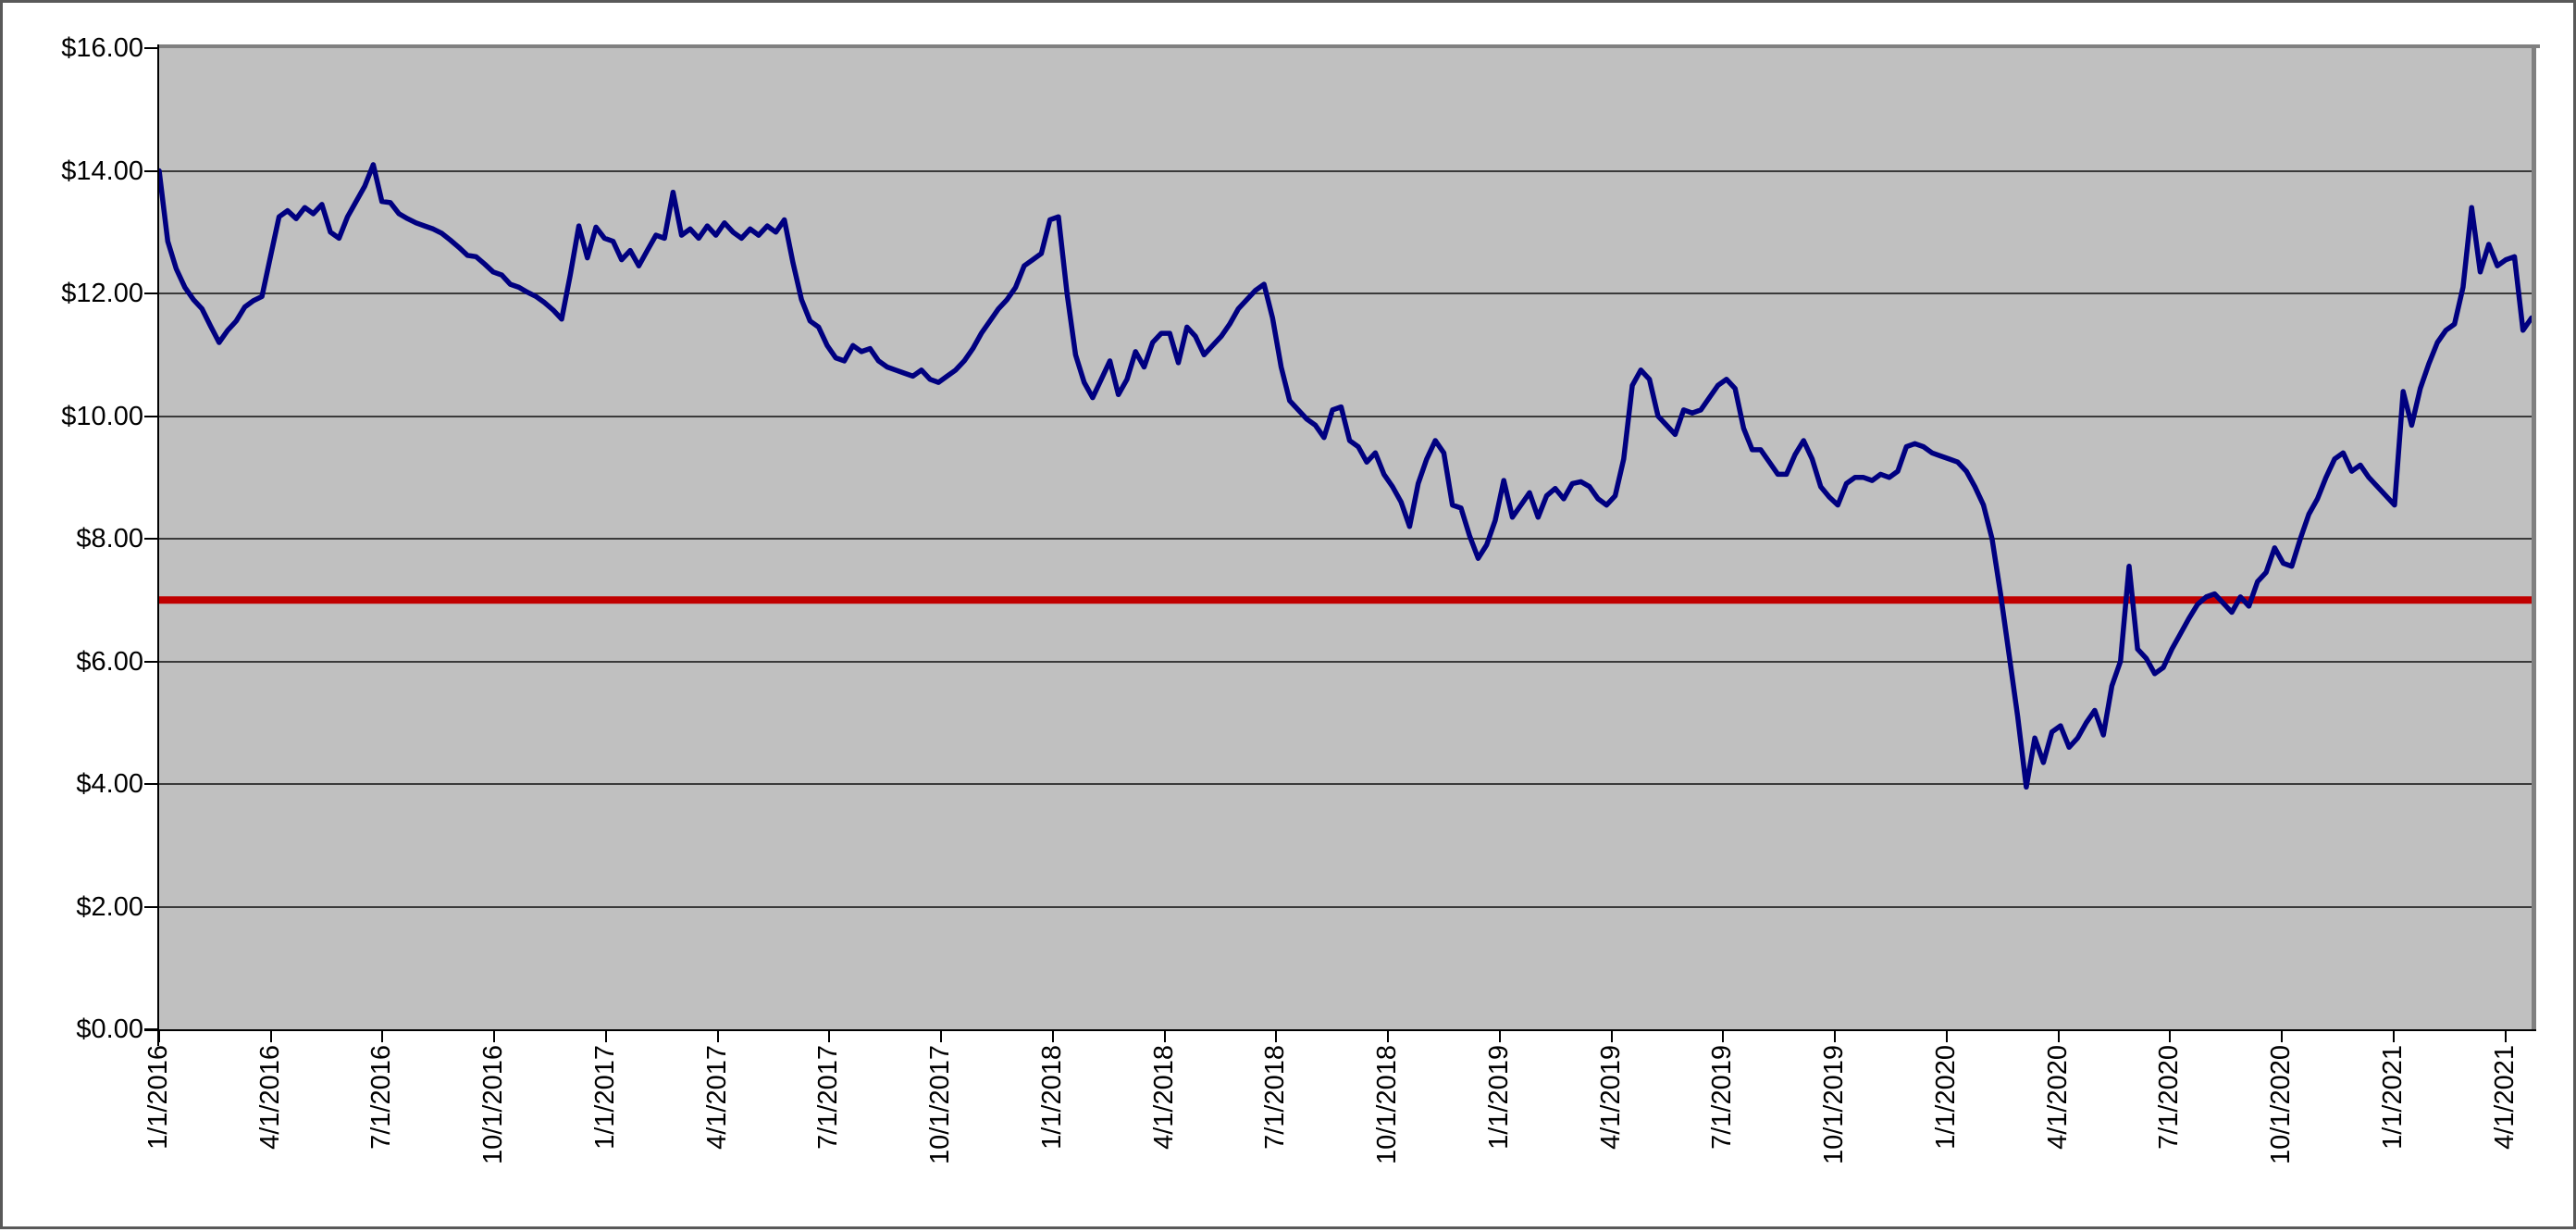 This screenshot has width=2576, height=1232. I want to click on x-axis-label-7-1-2018: 7/1/2018, so click(1275, 1097).